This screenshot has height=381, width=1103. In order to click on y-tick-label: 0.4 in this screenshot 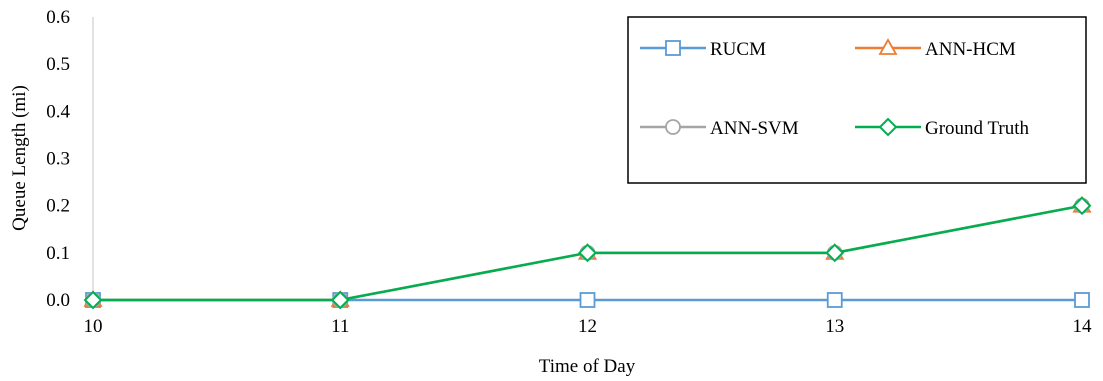, I will do `click(58, 111)`.